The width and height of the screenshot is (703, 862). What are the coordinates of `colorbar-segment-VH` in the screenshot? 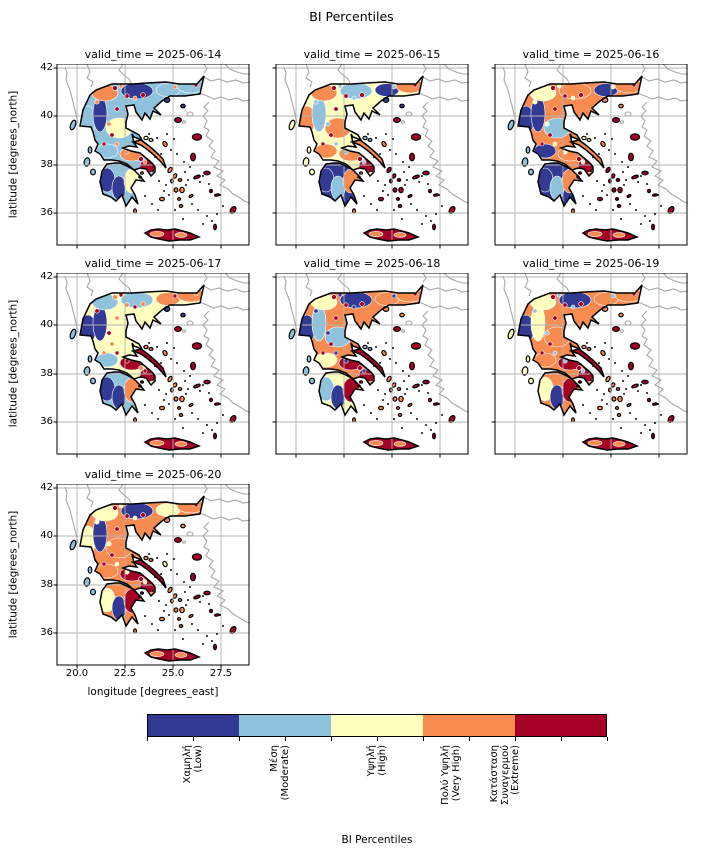 It's located at (469, 725).